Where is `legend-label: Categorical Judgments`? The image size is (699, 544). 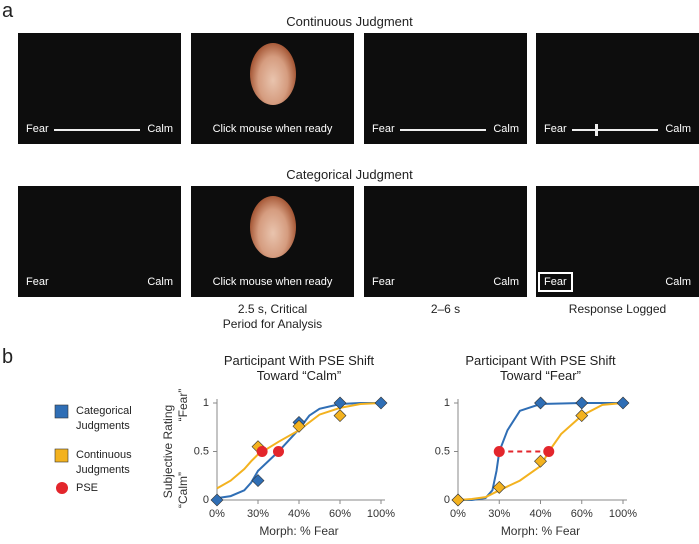
legend-label: Categorical Judgments is located at coordinates (104, 418).